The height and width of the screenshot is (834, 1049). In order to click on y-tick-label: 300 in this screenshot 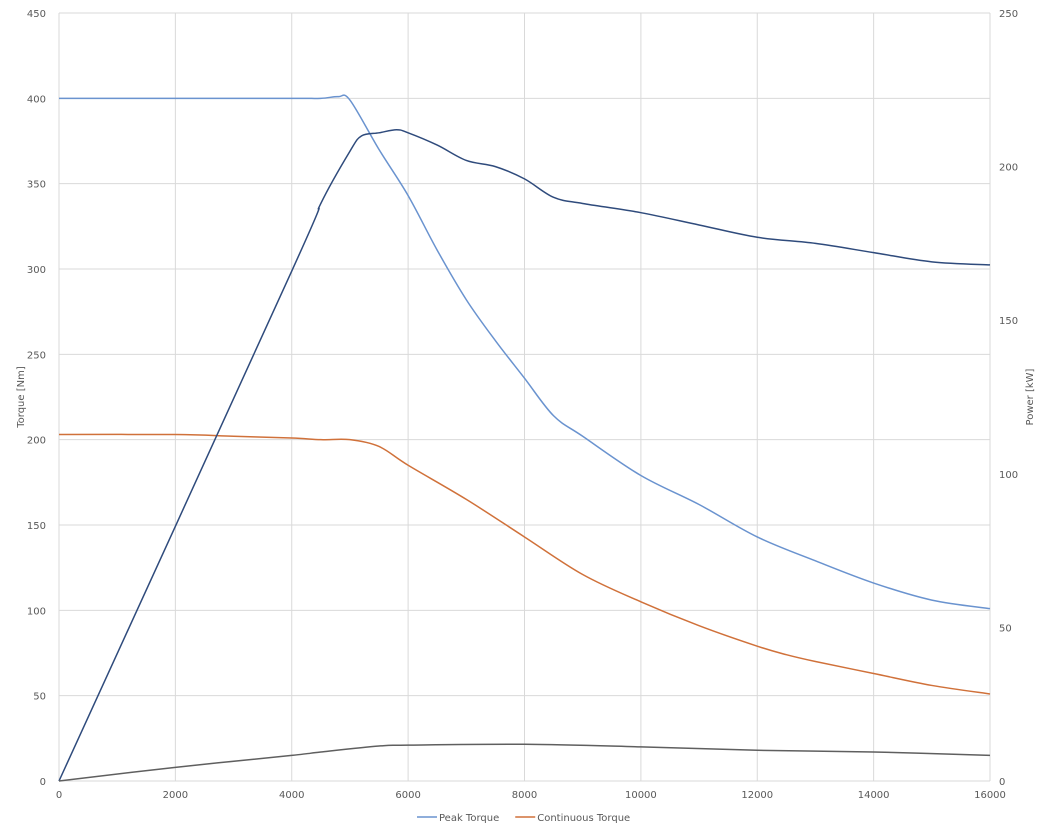, I will do `click(36, 270)`.